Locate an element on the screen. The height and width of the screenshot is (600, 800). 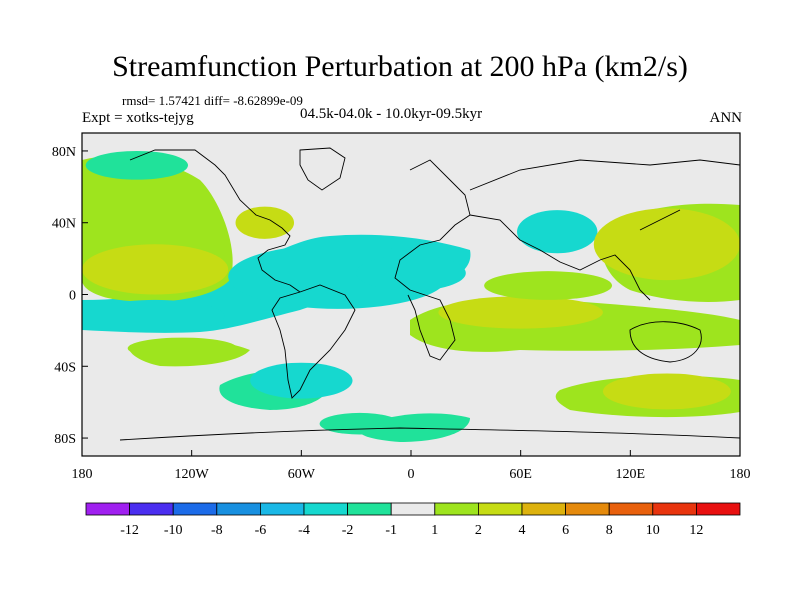
season-label: ANN is located at coordinates (726, 118).